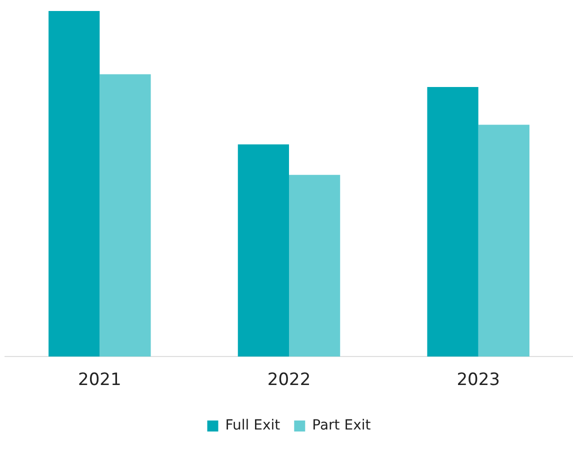 The width and height of the screenshot is (573, 451). I want to click on legend-label: Full Exit, so click(253, 426).